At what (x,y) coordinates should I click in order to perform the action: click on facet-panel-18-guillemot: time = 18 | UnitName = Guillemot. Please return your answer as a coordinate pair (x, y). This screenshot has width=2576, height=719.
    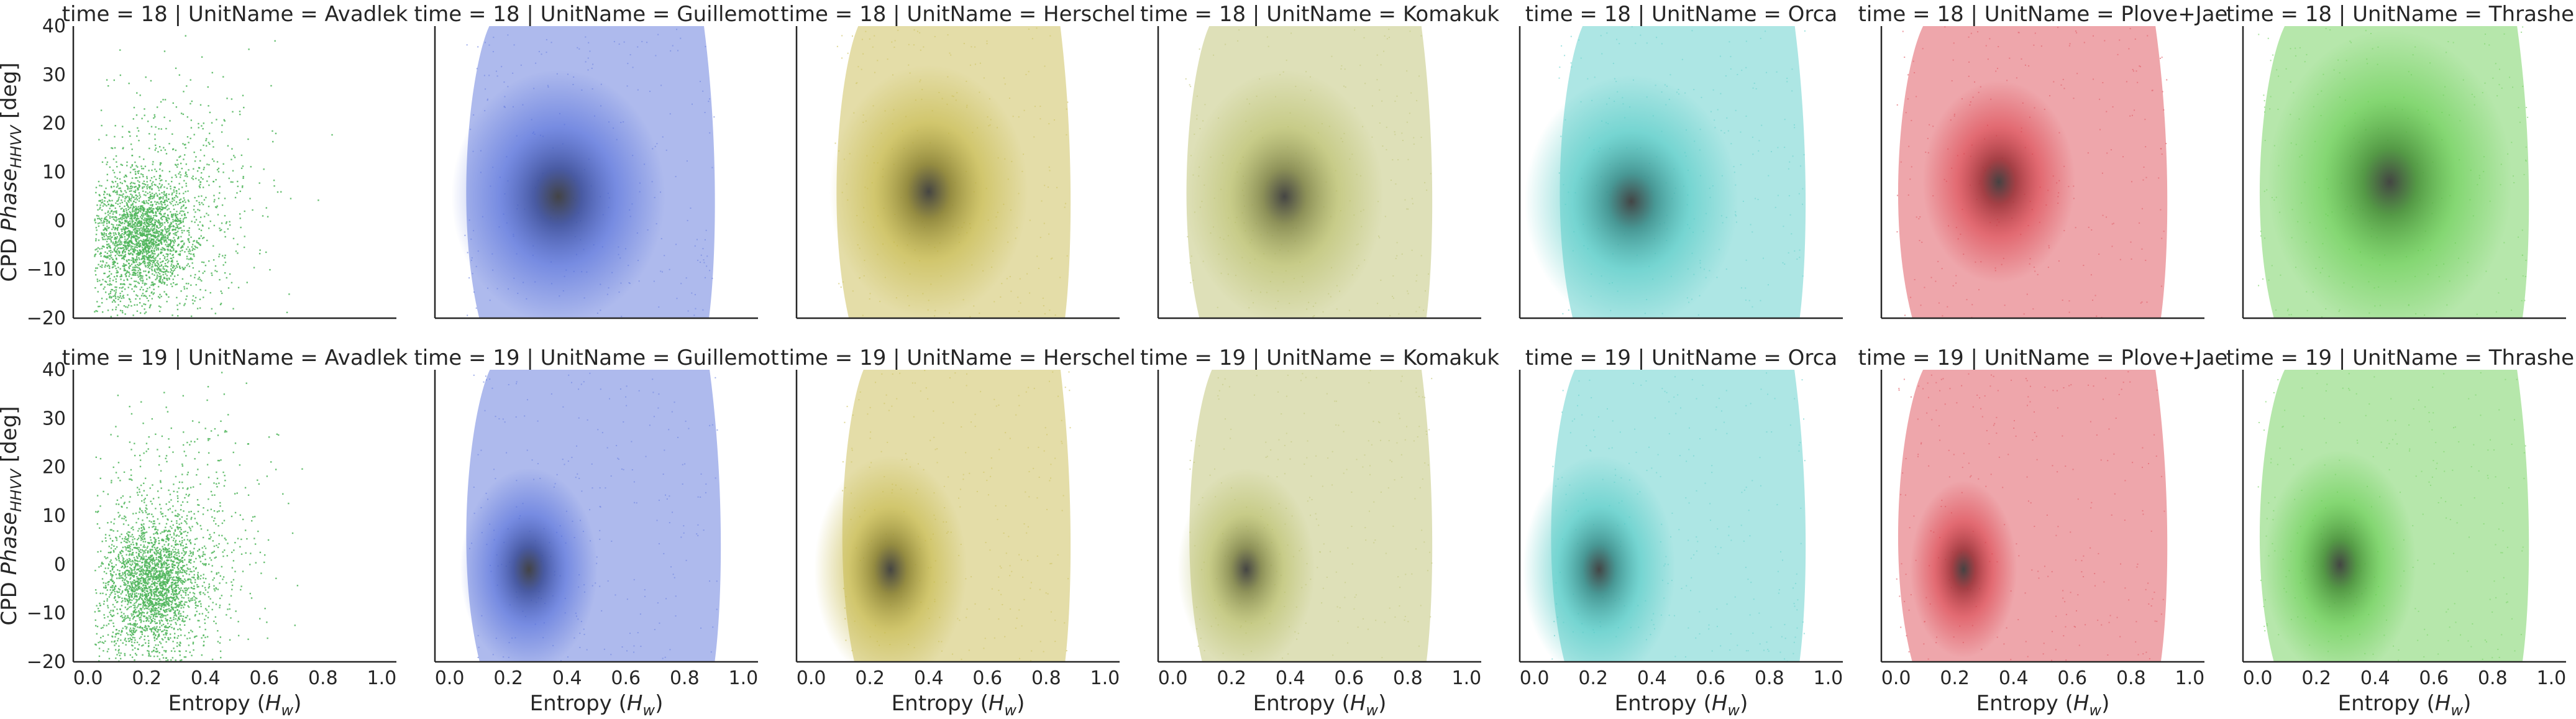
    Looking at the image, I should click on (596, 160).